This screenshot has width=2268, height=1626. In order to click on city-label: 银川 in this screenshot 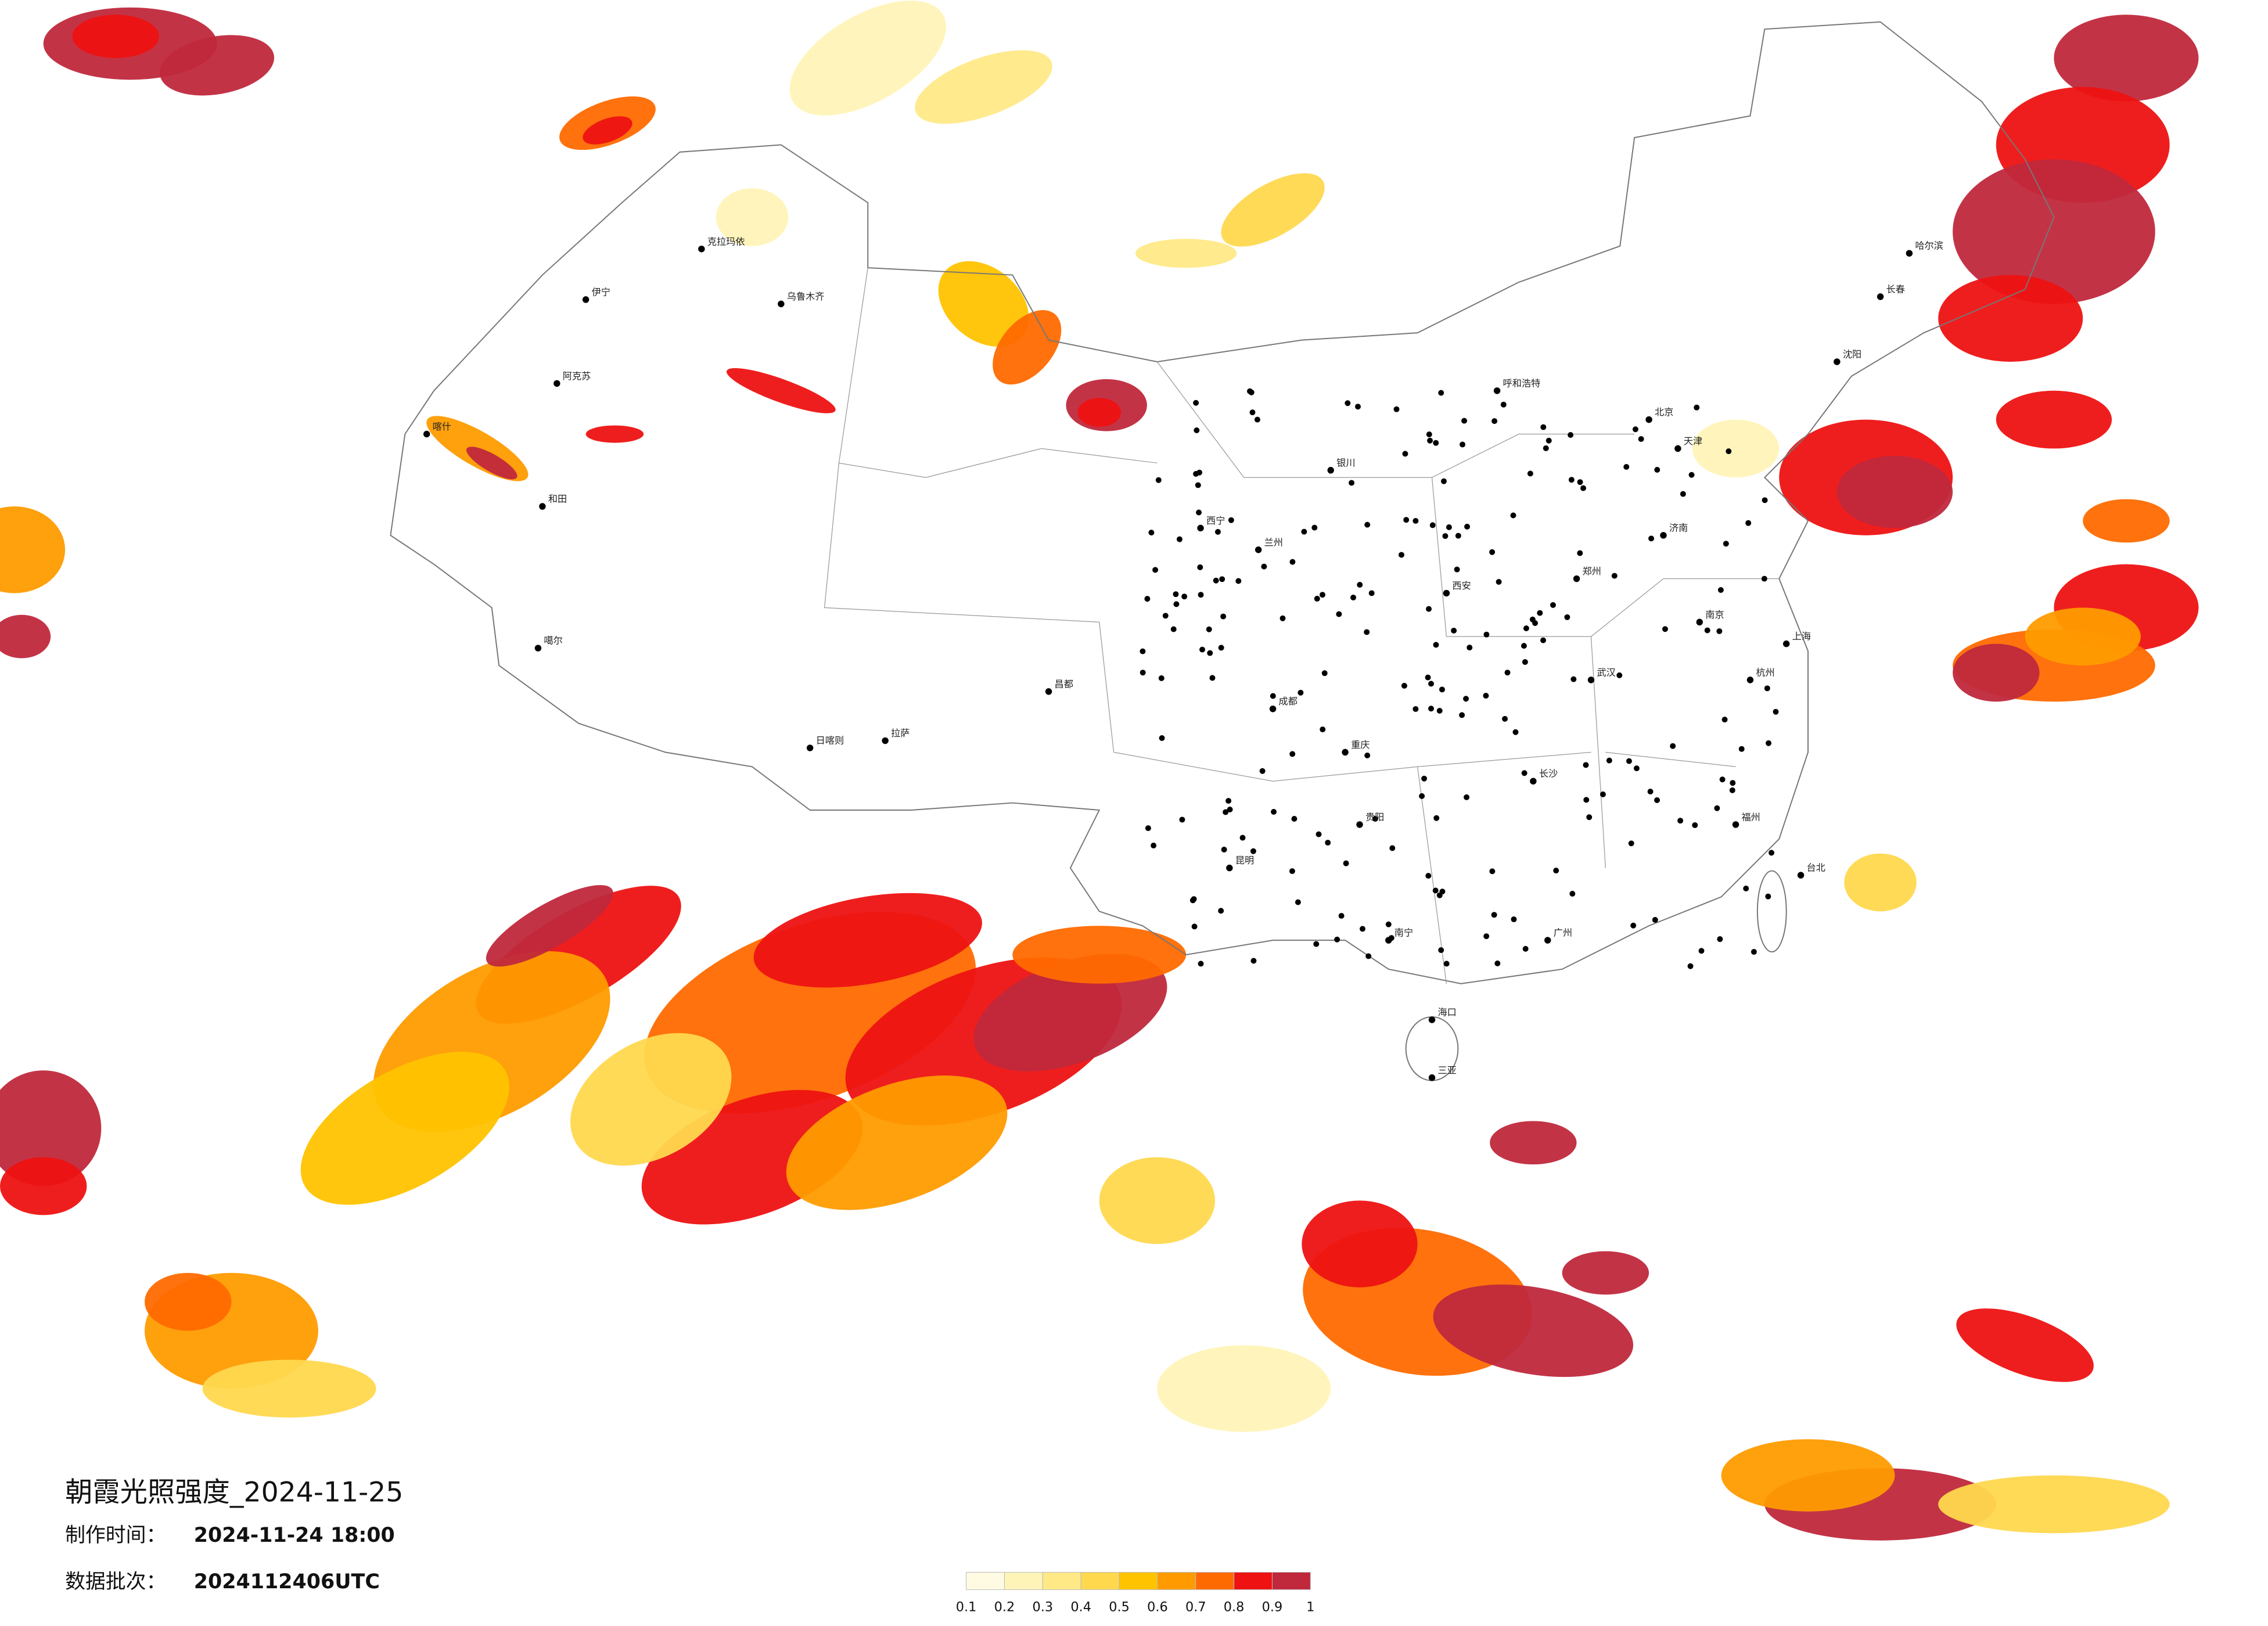, I will do `click(1345, 462)`.